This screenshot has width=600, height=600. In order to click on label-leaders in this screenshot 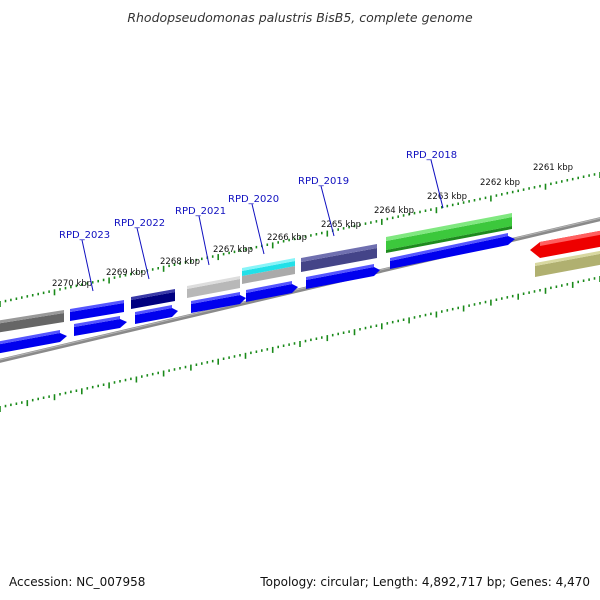, I will do `click(262, 225)`.